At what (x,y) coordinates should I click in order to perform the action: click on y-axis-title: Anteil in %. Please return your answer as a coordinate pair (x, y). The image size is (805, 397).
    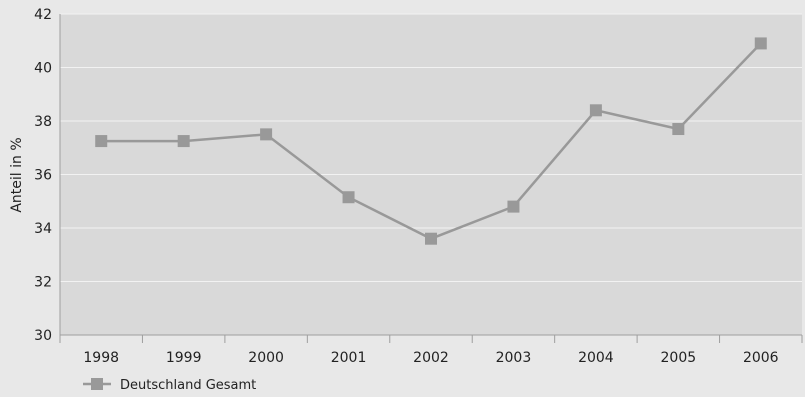
    Looking at the image, I should click on (17, 174).